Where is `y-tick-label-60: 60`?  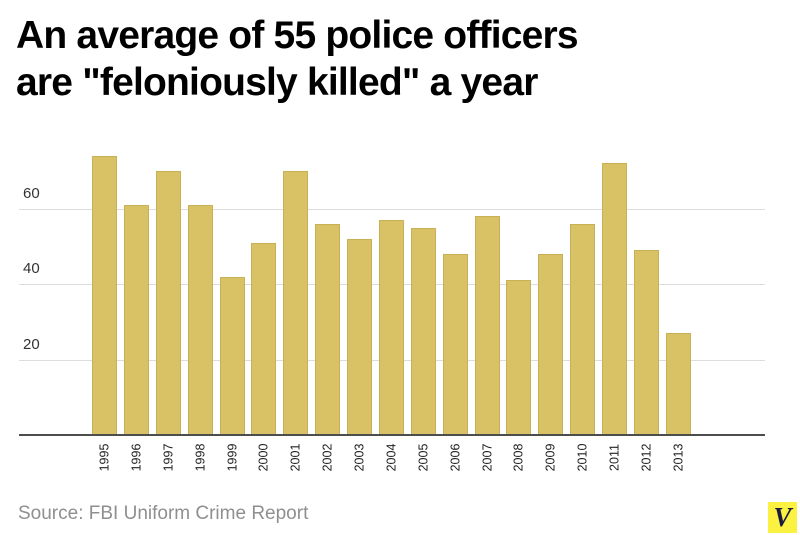
y-tick-label-60: 60 is located at coordinates (31, 193).